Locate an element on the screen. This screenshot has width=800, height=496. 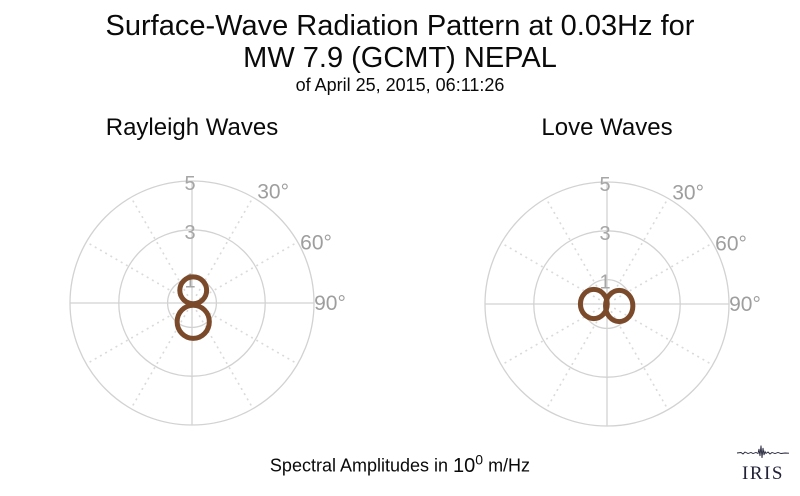
iris-logo: IRIS is located at coordinates (763, 464).